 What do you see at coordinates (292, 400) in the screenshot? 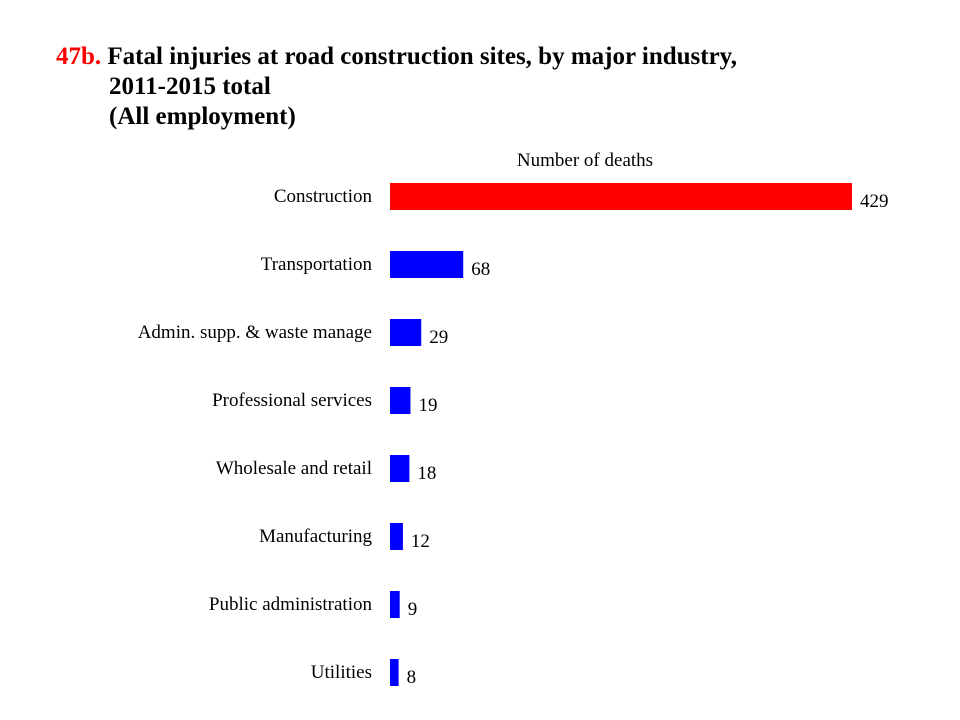
I see `category-label-professional-services: Professional services` at bounding box center [292, 400].